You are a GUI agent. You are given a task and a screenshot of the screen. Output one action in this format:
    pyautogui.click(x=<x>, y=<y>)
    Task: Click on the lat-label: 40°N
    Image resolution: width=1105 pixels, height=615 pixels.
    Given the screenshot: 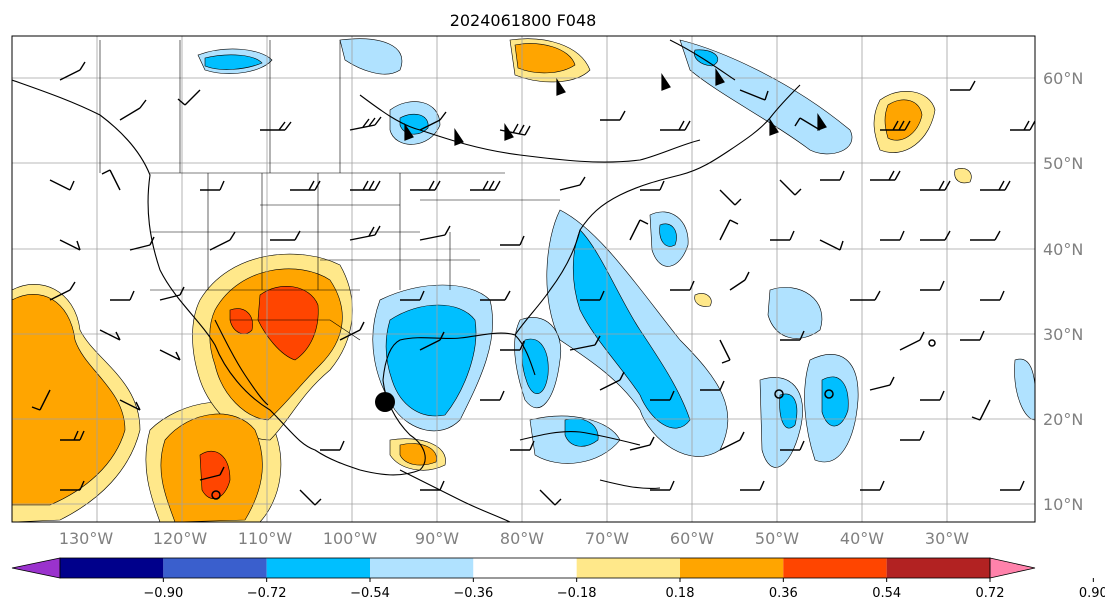 What is the action you would take?
    pyautogui.click(x=1063, y=249)
    